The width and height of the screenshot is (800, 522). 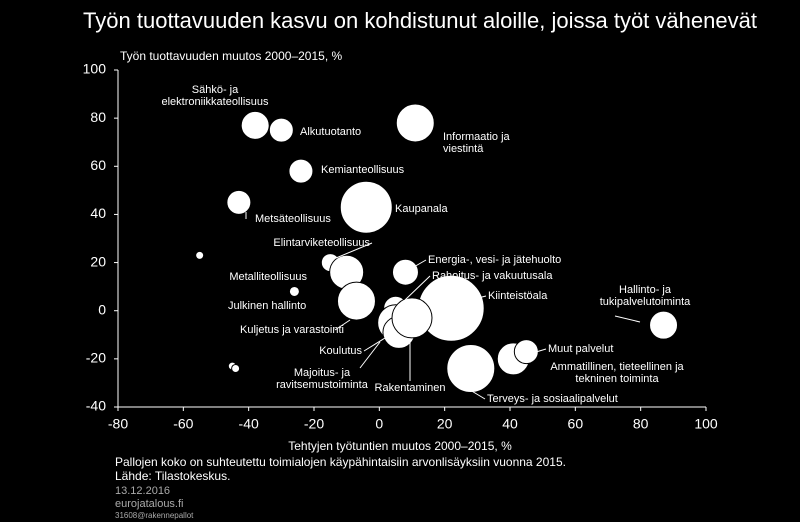 I want to click on bubble-label: Majoitus- ja, so click(x=322, y=373).